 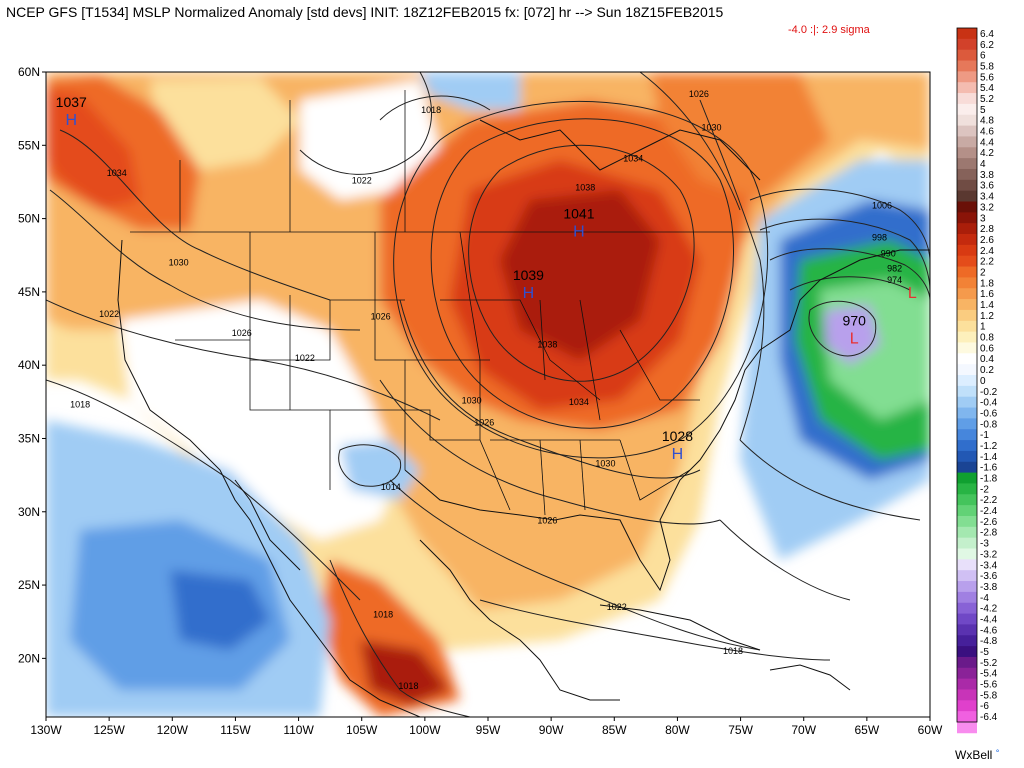 What do you see at coordinates (740, 730) in the screenshot?
I see `lon-label: 75W` at bounding box center [740, 730].